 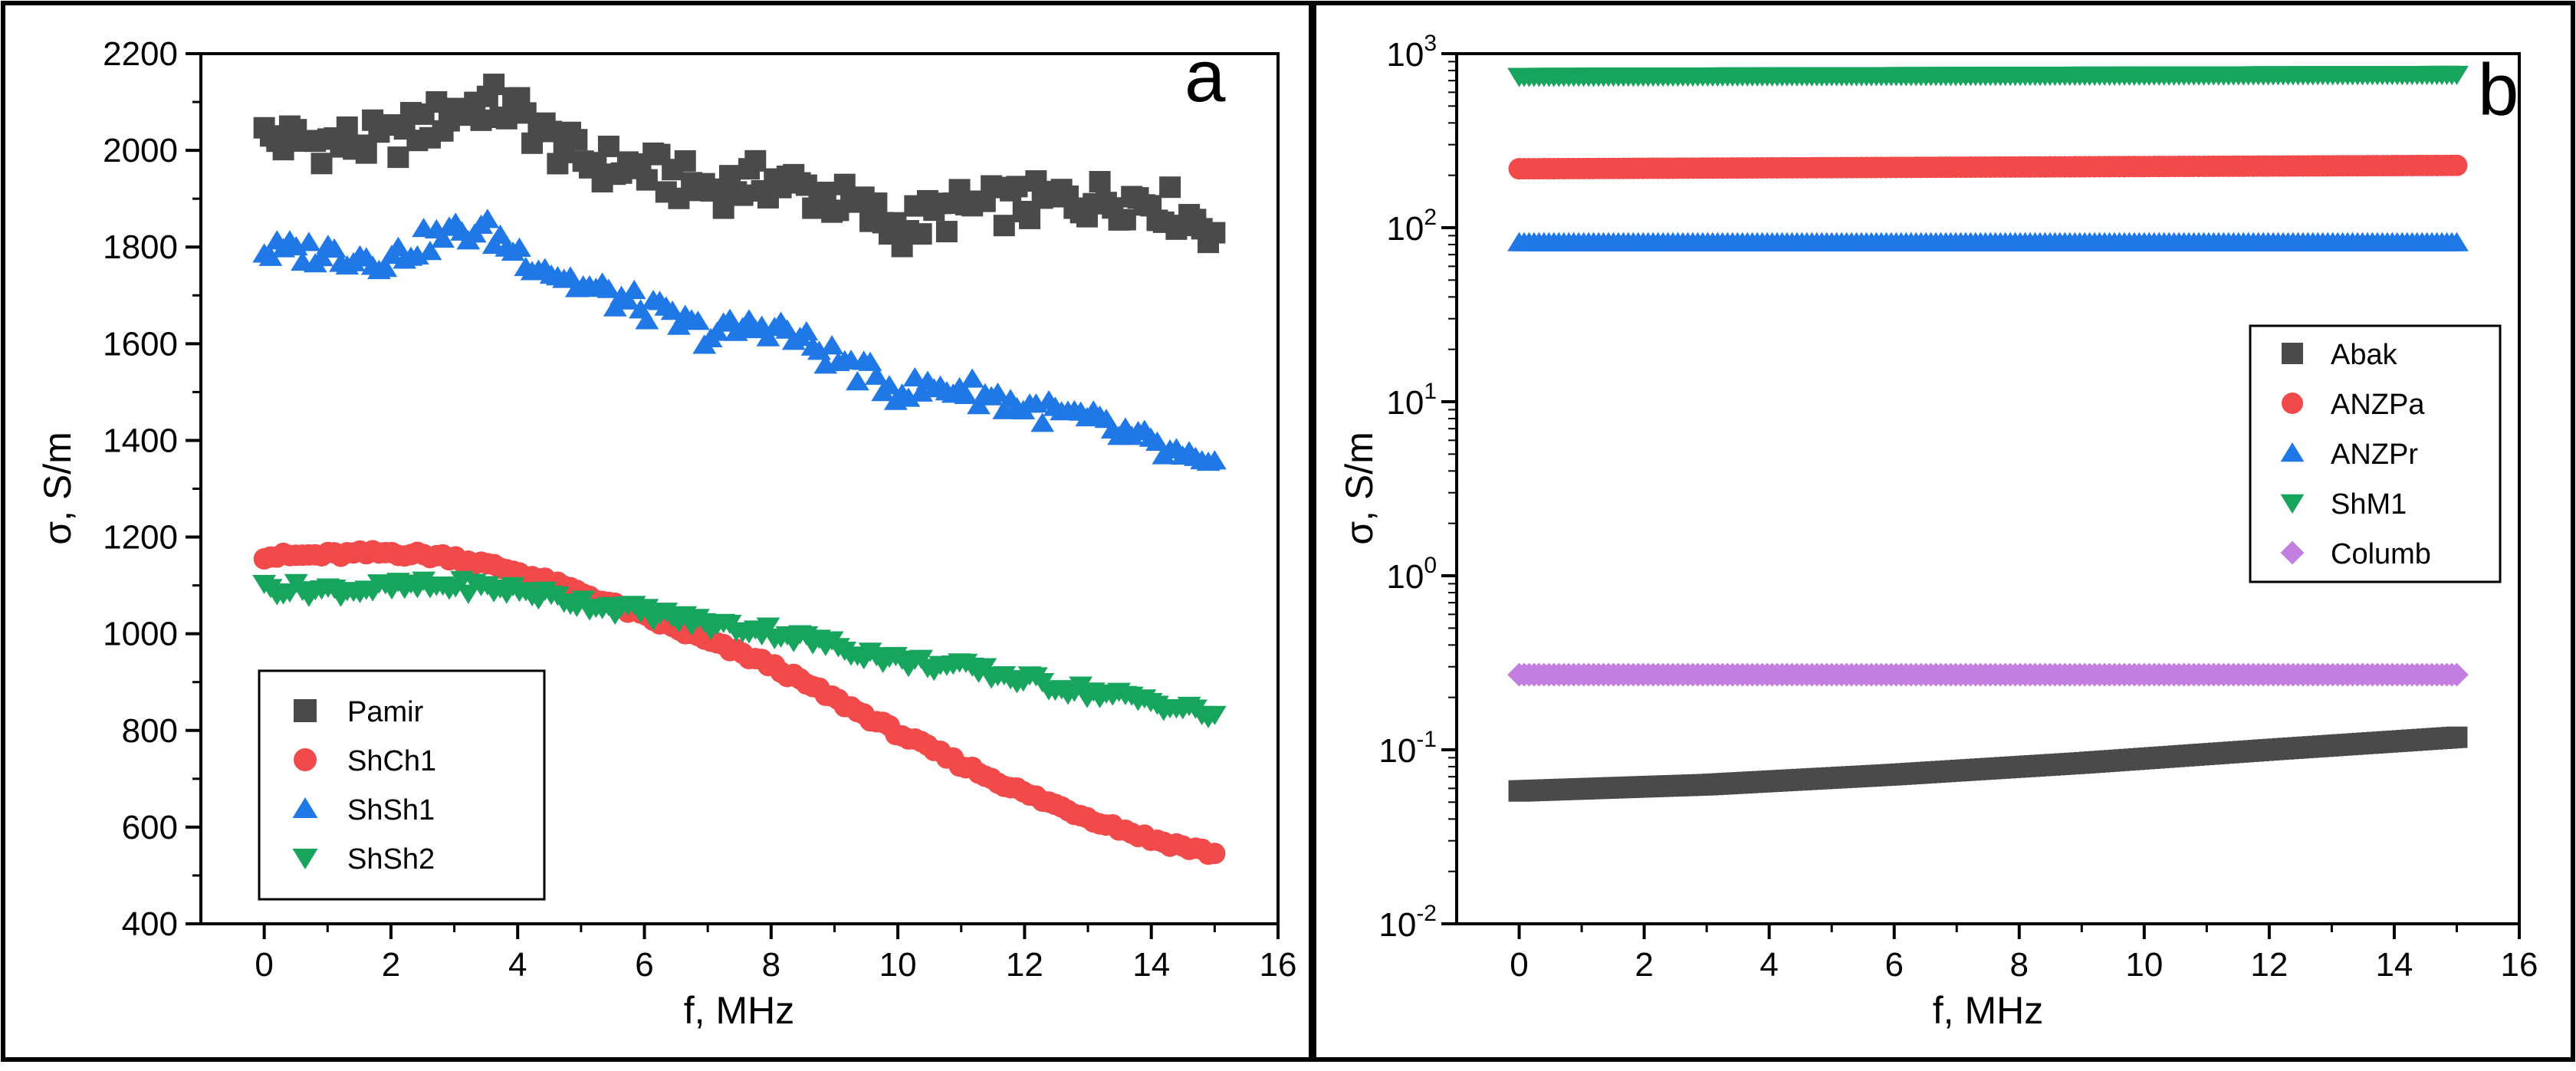 What do you see at coordinates (141, 247) in the screenshot?
I see `panel-a-y-tick-label: 1800` at bounding box center [141, 247].